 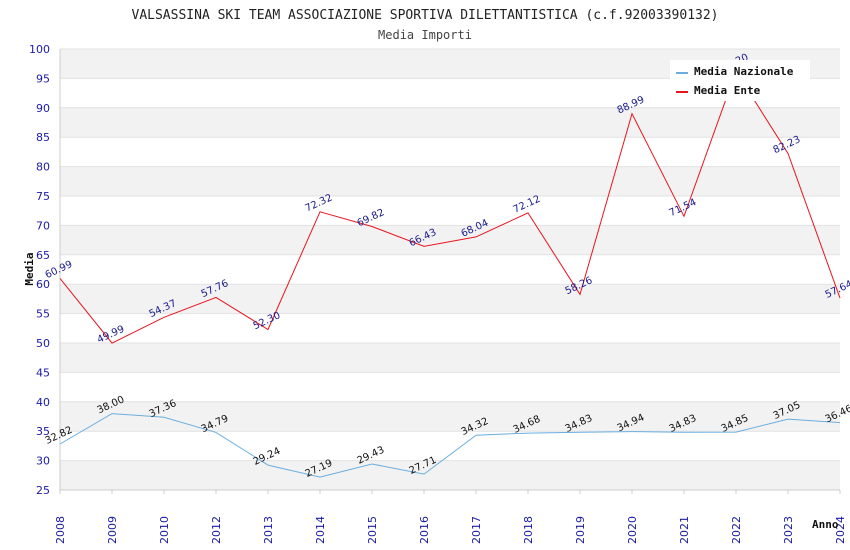 I want to click on x-tick-label: 2021, so click(x=684, y=530).